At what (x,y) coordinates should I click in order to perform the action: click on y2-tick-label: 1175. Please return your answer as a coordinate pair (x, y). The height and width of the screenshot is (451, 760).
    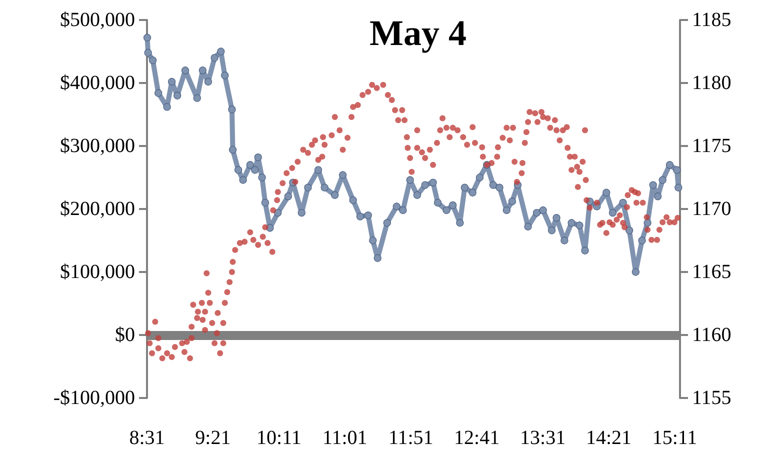
    Looking at the image, I should click on (712, 146).